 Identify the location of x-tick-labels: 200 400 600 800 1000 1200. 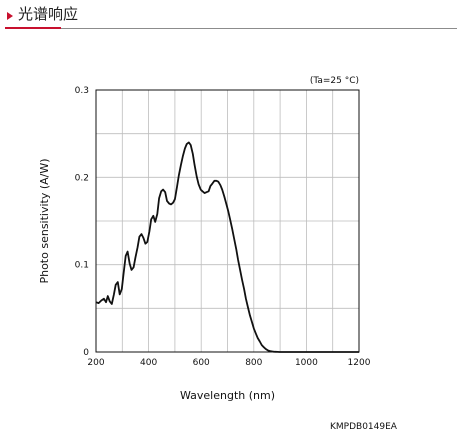
(228, 363).